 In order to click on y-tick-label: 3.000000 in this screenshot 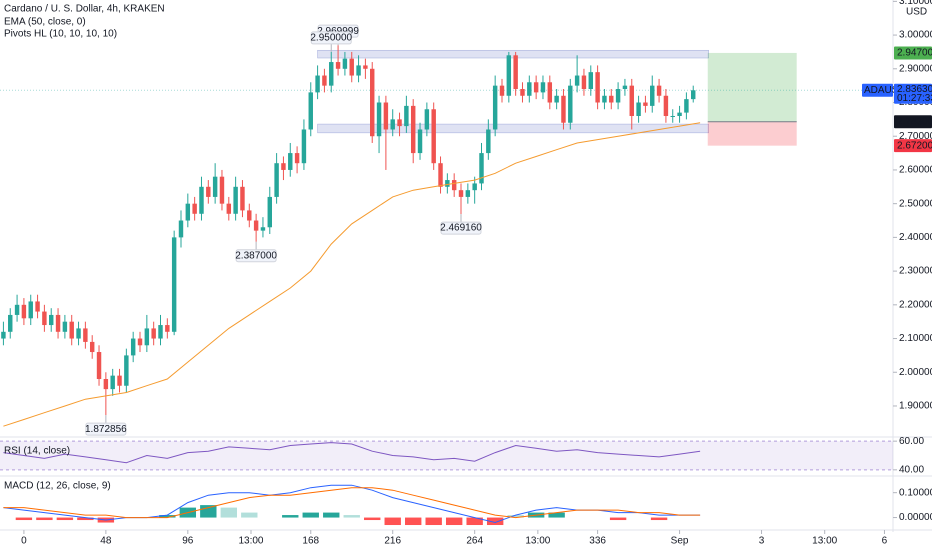, I will do `click(915, 35)`.